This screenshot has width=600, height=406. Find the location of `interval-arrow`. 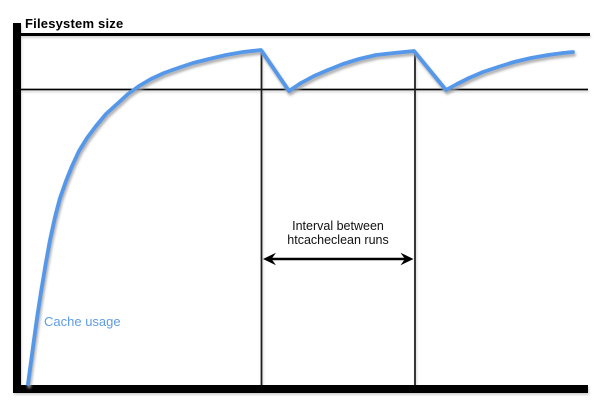

interval-arrow is located at coordinates (338, 259).